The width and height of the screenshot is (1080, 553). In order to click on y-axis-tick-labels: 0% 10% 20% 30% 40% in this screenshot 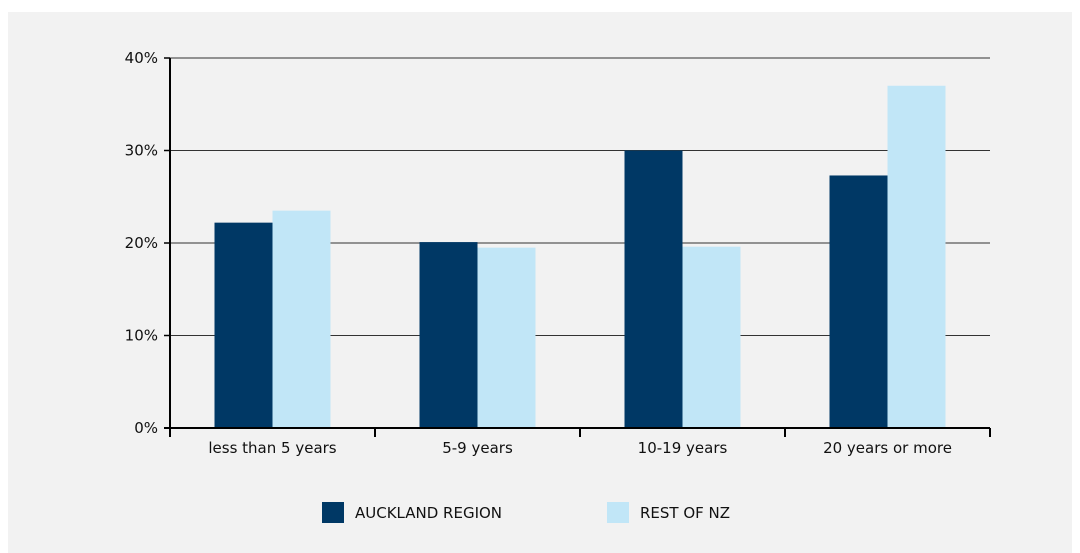, I will do `click(141, 243)`.